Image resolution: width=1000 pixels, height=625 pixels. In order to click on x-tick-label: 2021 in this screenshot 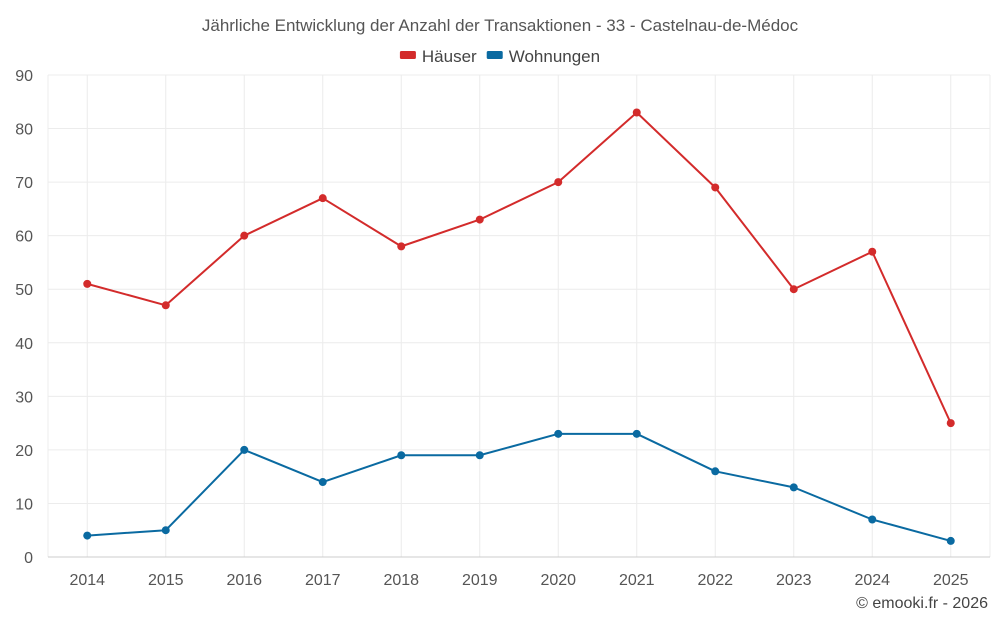, I will do `click(637, 580)`.